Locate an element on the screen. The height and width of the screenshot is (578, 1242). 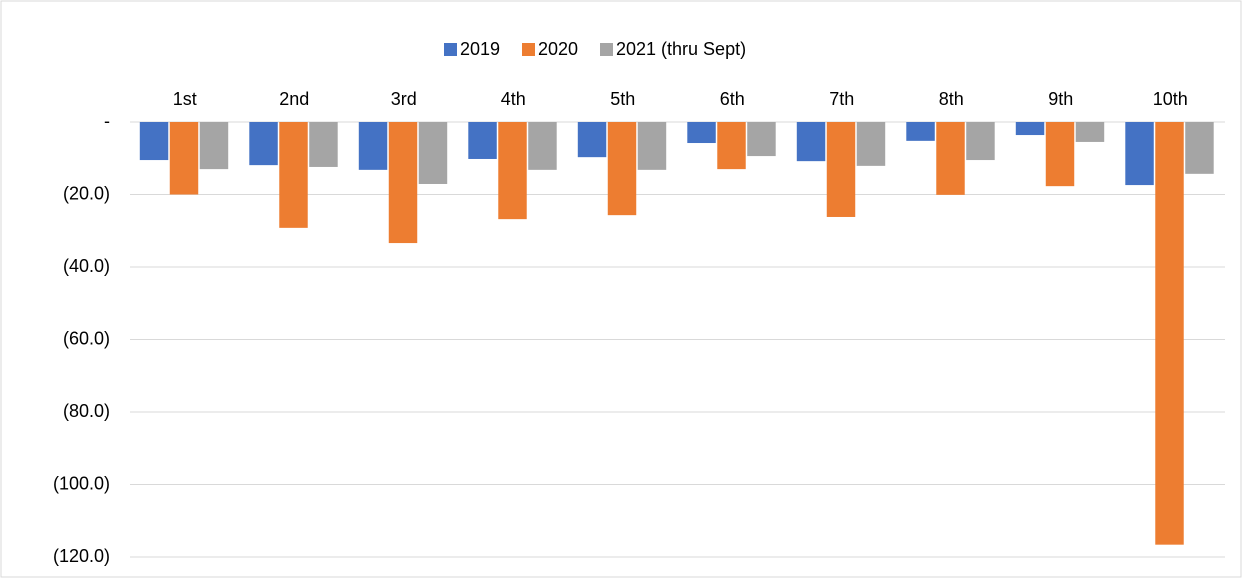
x-tick-label: 2nd is located at coordinates (294, 99).